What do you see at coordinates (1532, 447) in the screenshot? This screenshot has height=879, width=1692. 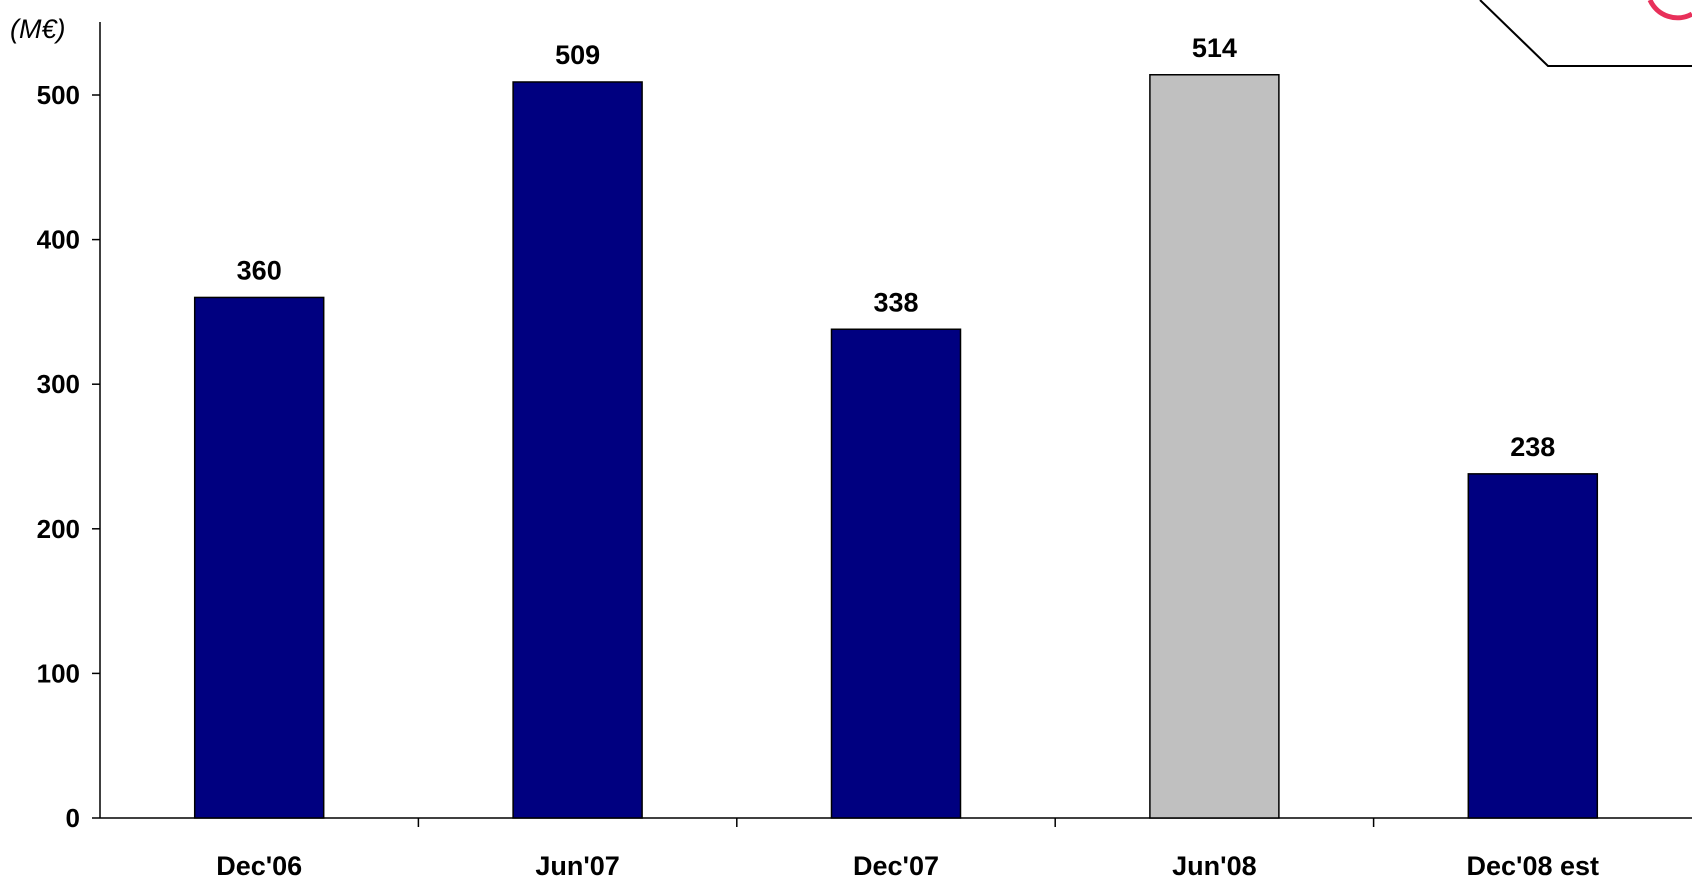 I see `data-label: 238` at bounding box center [1532, 447].